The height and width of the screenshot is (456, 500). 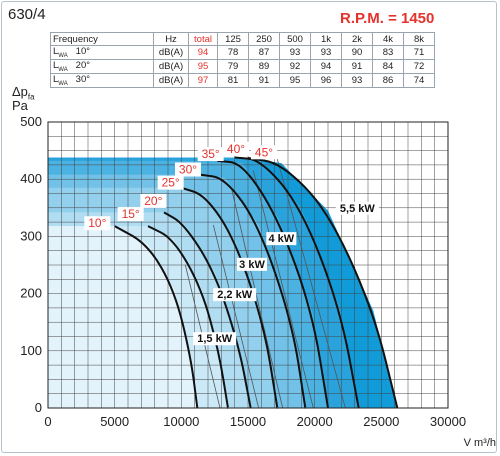 What do you see at coordinates (31, 235) in the screenshot?
I see `y-tick-label: 300` at bounding box center [31, 235].